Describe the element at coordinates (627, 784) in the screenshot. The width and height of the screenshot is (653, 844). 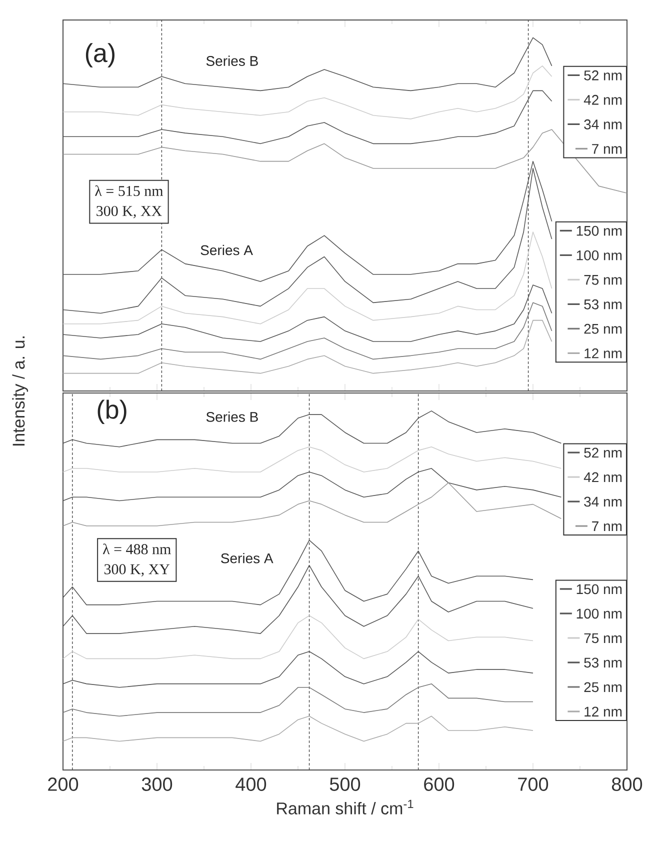
I see `x-tick-label: 800` at that location.